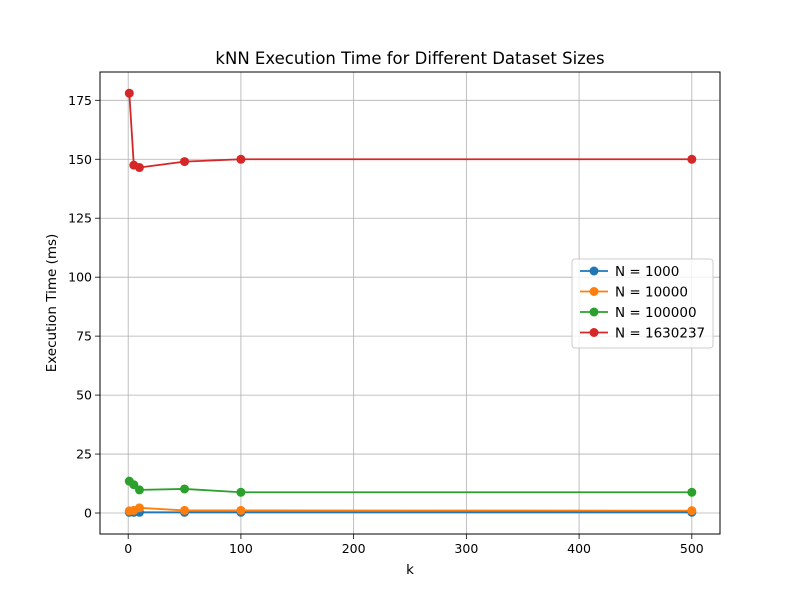  I want to click on legend-label: N = 100000, so click(656, 313).